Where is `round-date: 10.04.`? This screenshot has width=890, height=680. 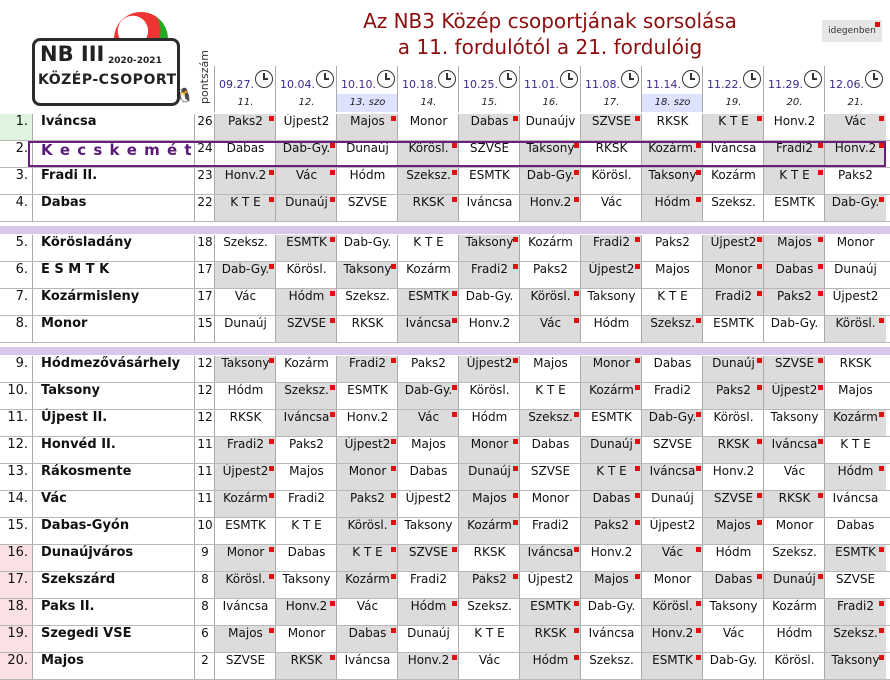
round-date: 10.04. is located at coordinates (297, 84).